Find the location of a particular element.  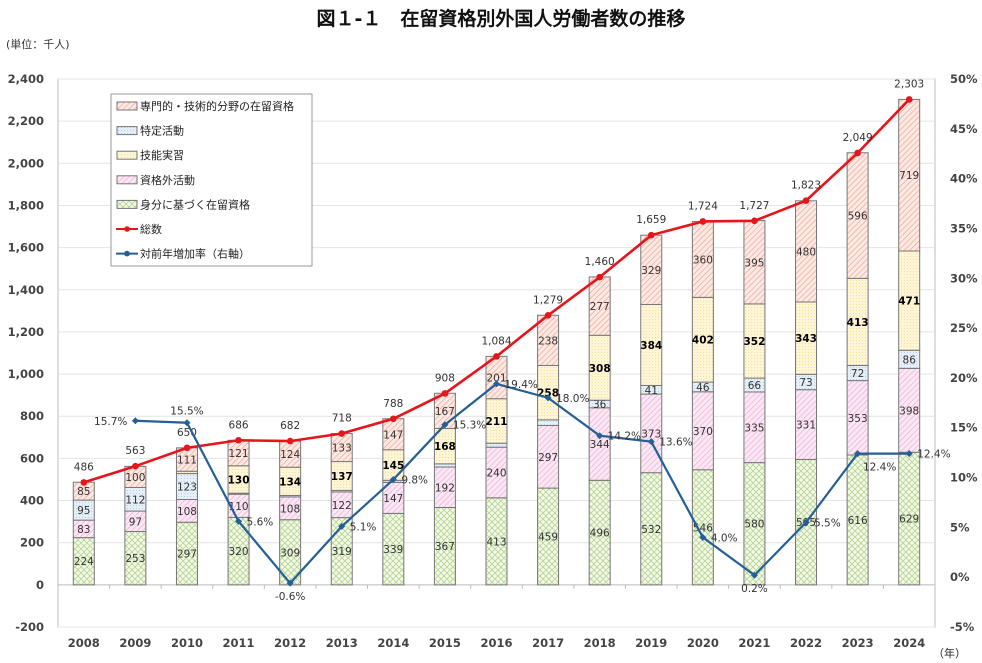

total-label: 1,727 is located at coordinates (754, 206).